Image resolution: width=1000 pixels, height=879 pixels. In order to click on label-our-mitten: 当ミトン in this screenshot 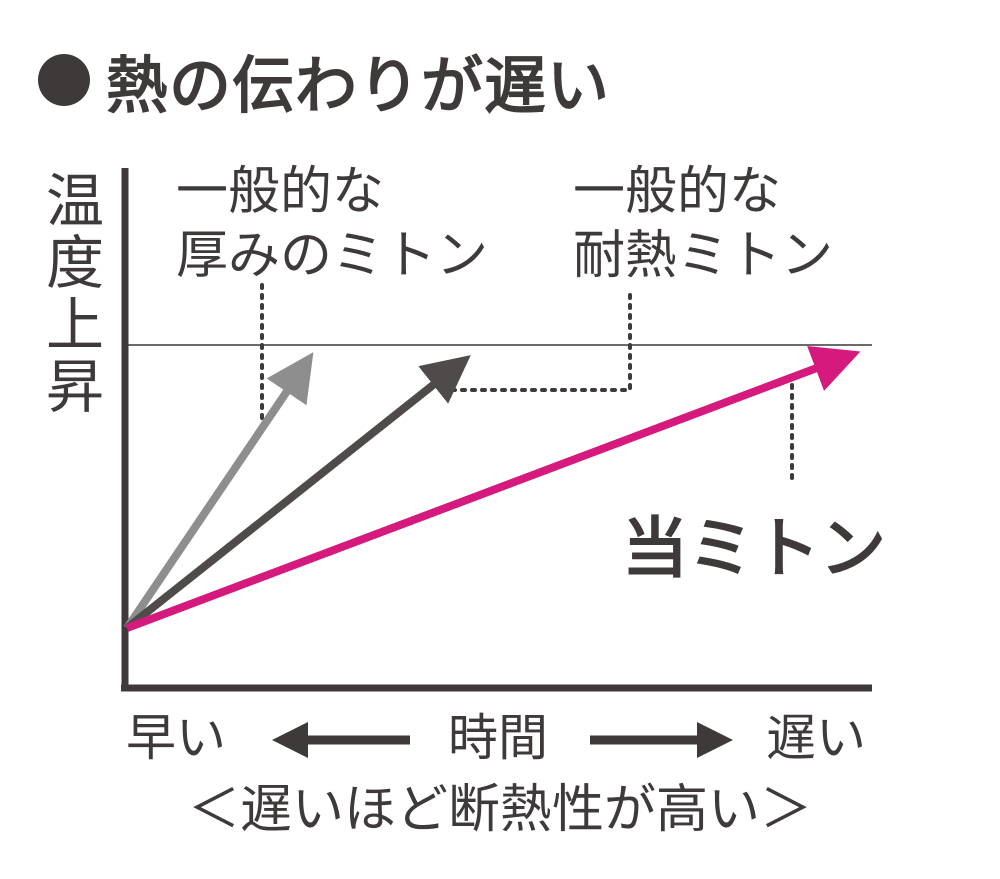, I will do `click(754, 548)`.